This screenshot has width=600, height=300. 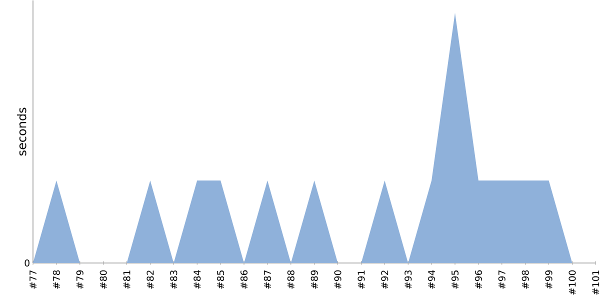 What do you see at coordinates (150, 279) in the screenshot?
I see `x-tick-label: #82` at bounding box center [150, 279].